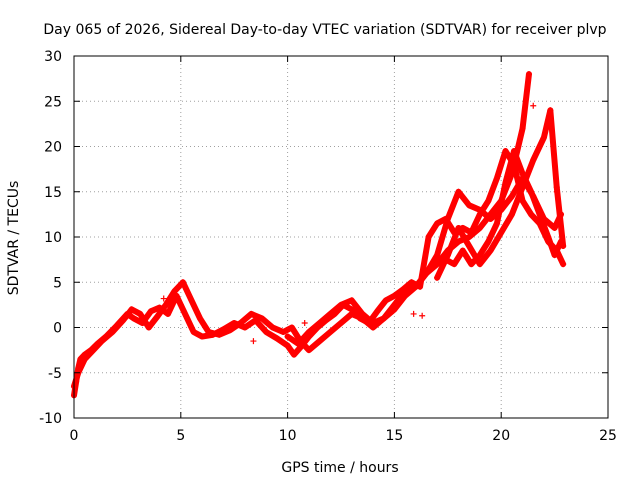 Image resolution: width=640 pixels, height=480 pixels. What do you see at coordinates (55, 374) in the screenshot?
I see `y-tick-label: -5` at bounding box center [55, 374].